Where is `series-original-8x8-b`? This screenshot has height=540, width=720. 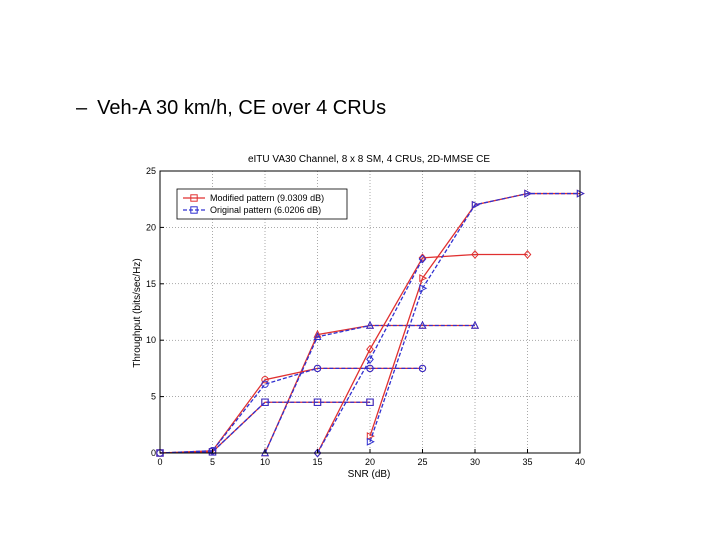
series-original-8x8-b is located at coordinates (475, 317).